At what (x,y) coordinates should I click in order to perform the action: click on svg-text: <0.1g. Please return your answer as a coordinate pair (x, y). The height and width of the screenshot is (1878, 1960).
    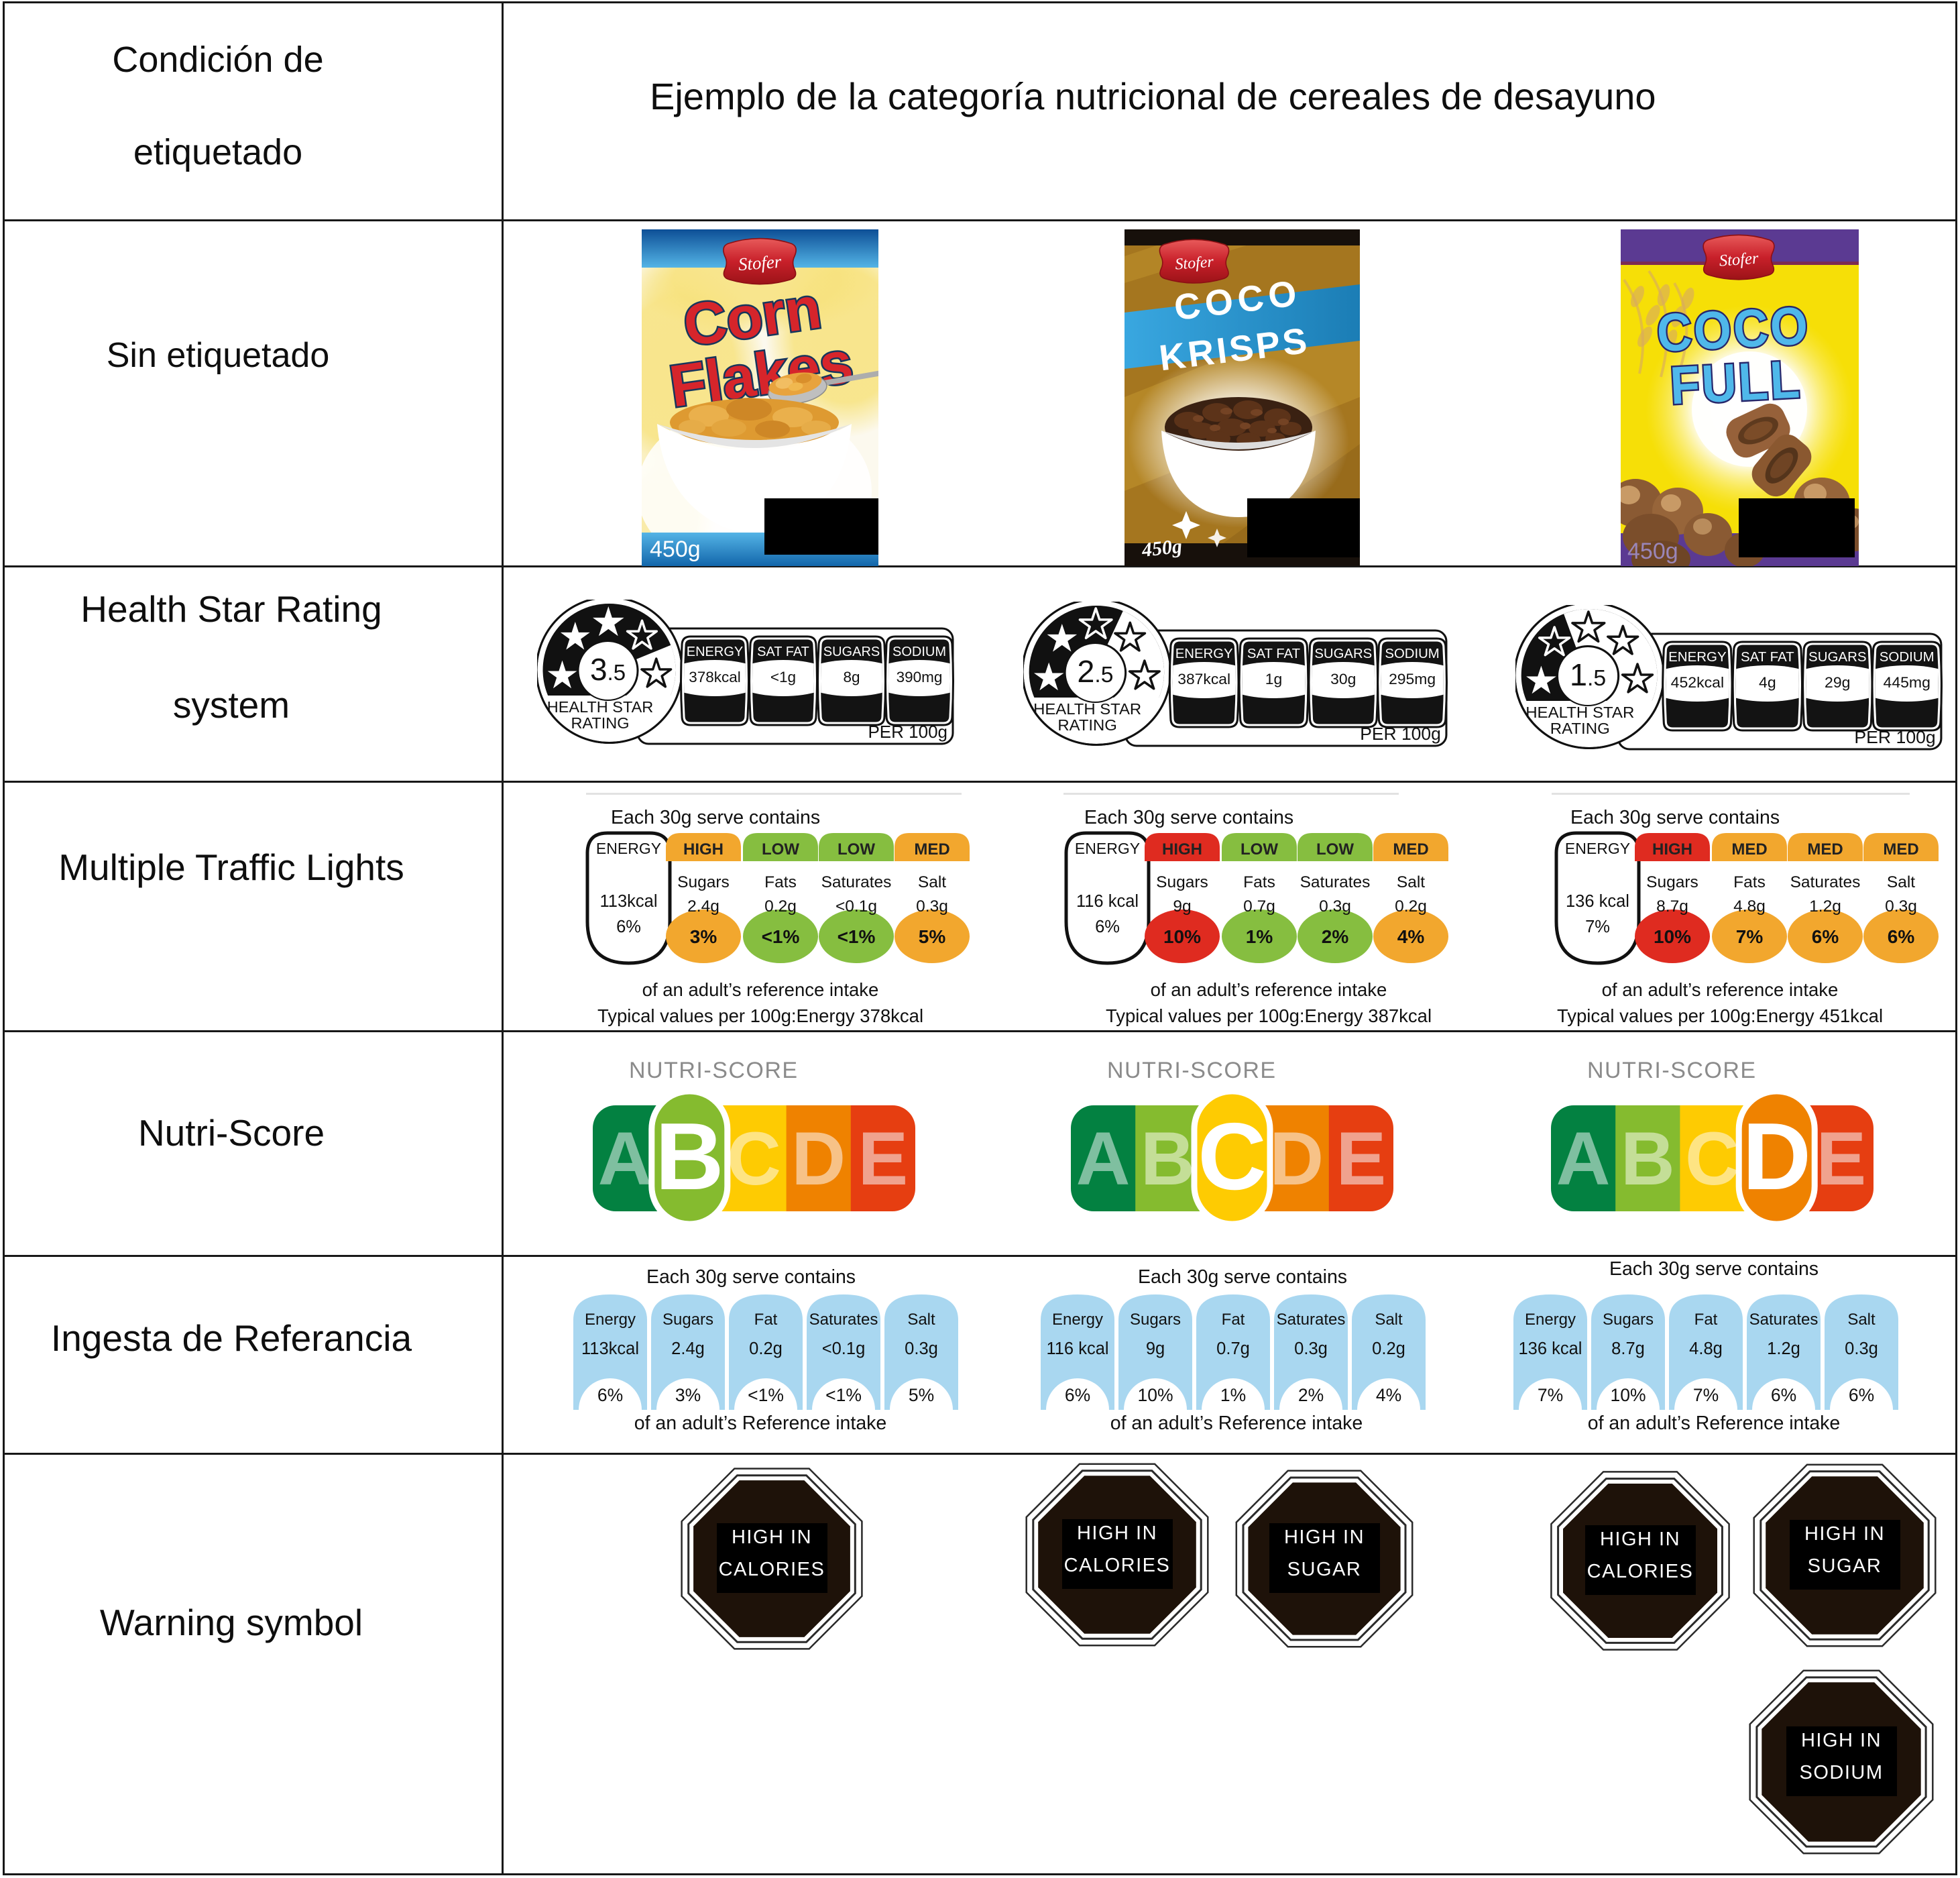
    Looking at the image, I should click on (844, 1348).